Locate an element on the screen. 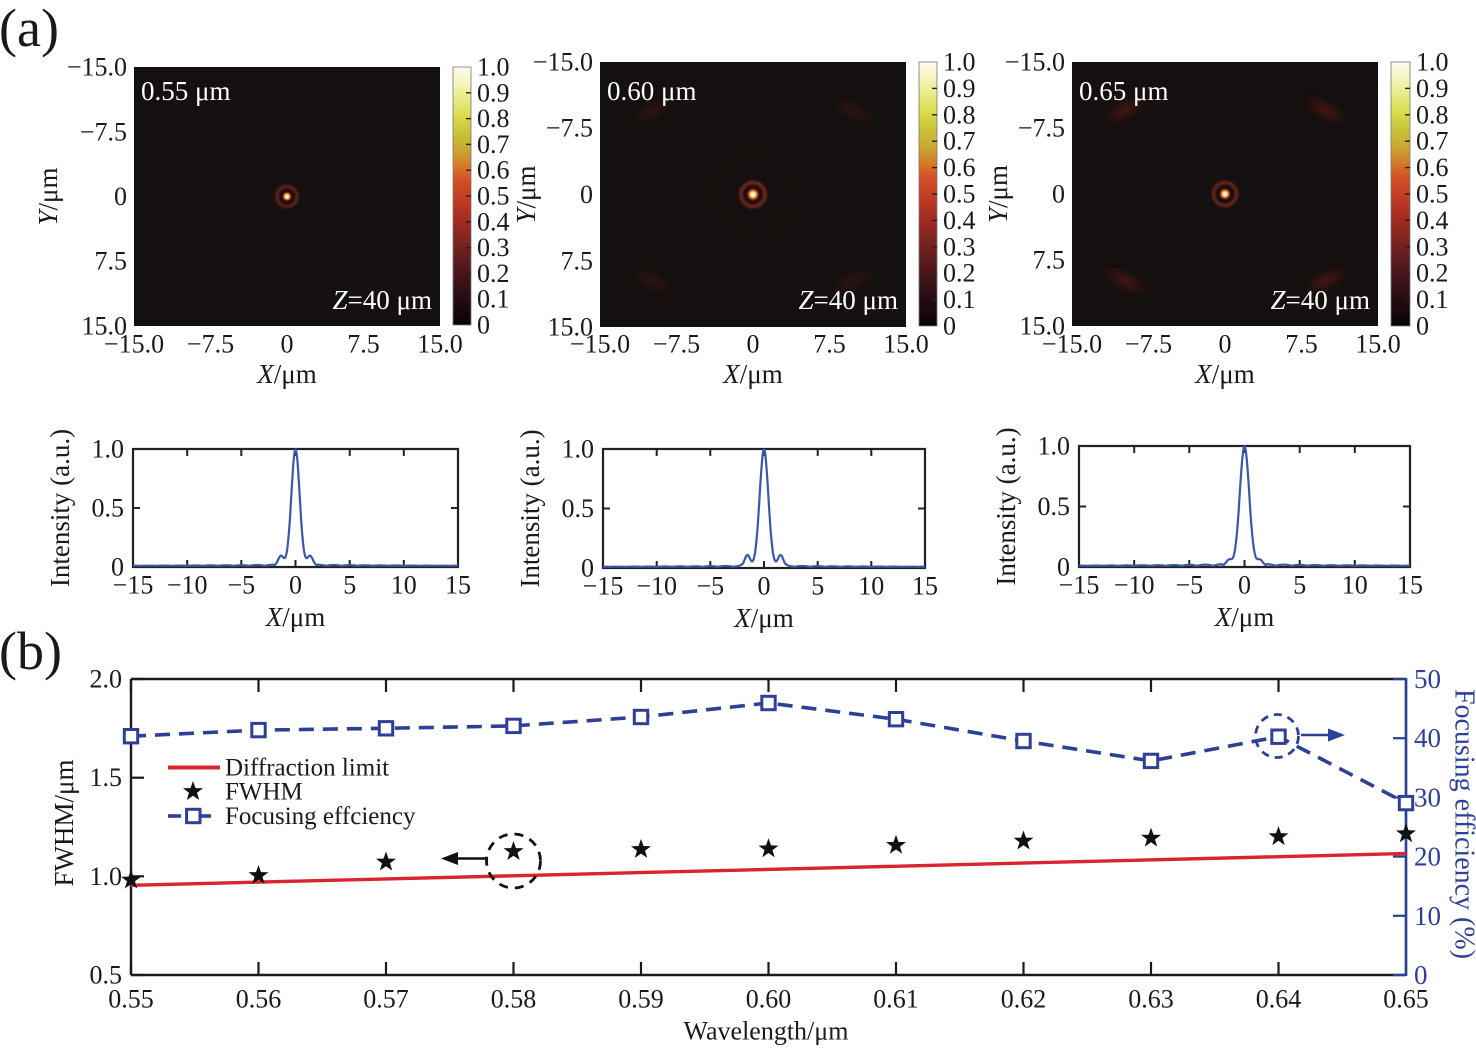  svg-text: 0.60 is located at coordinates (769, 999).